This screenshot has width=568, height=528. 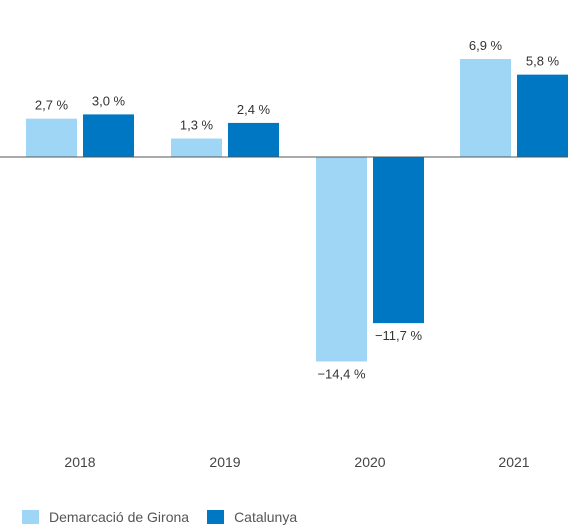 What do you see at coordinates (224, 462) in the screenshot?
I see `x-tick-label-2019: 2019` at bounding box center [224, 462].